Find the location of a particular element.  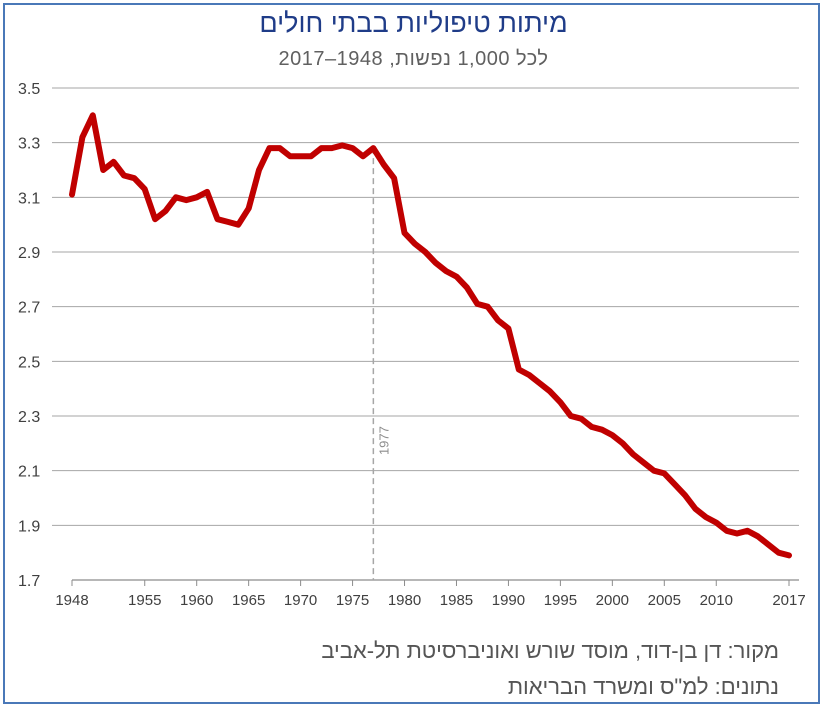

x-tick-label: 1960 is located at coordinates (196, 600).